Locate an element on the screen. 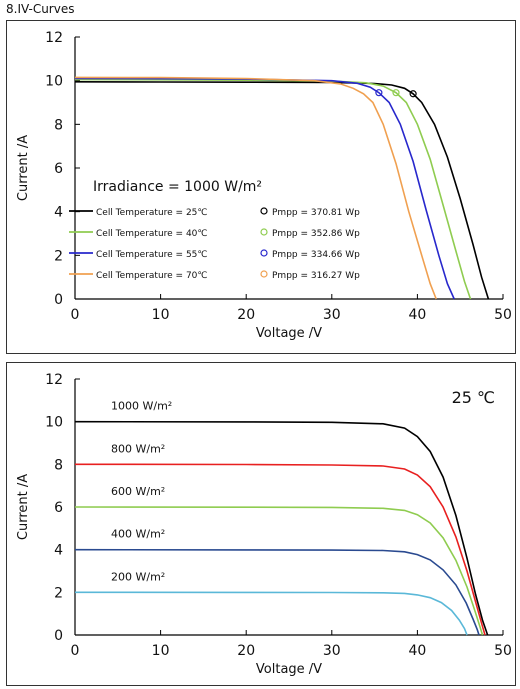 The width and height of the screenshot is (520, 689). chart2-x-tick-label: 50 is located at coordinates (503, 651).